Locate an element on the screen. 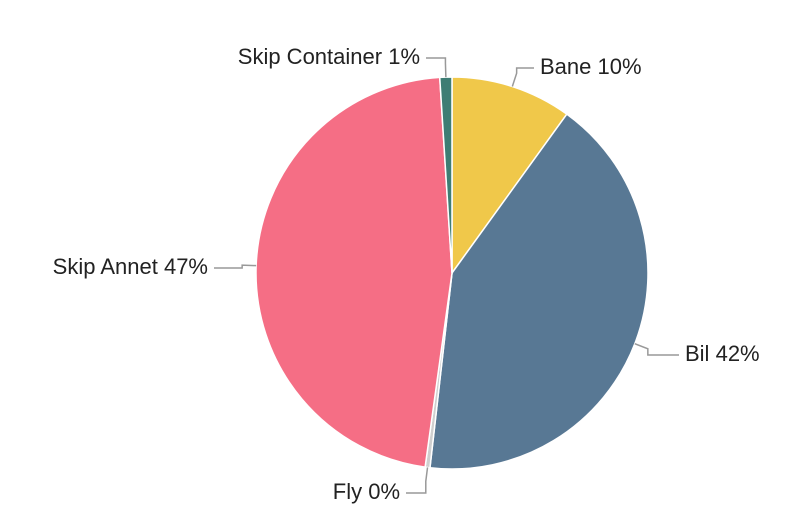 The width and height of the screenshot is (800, 521). slice-name: Fly is located at coordinates (347, 491).